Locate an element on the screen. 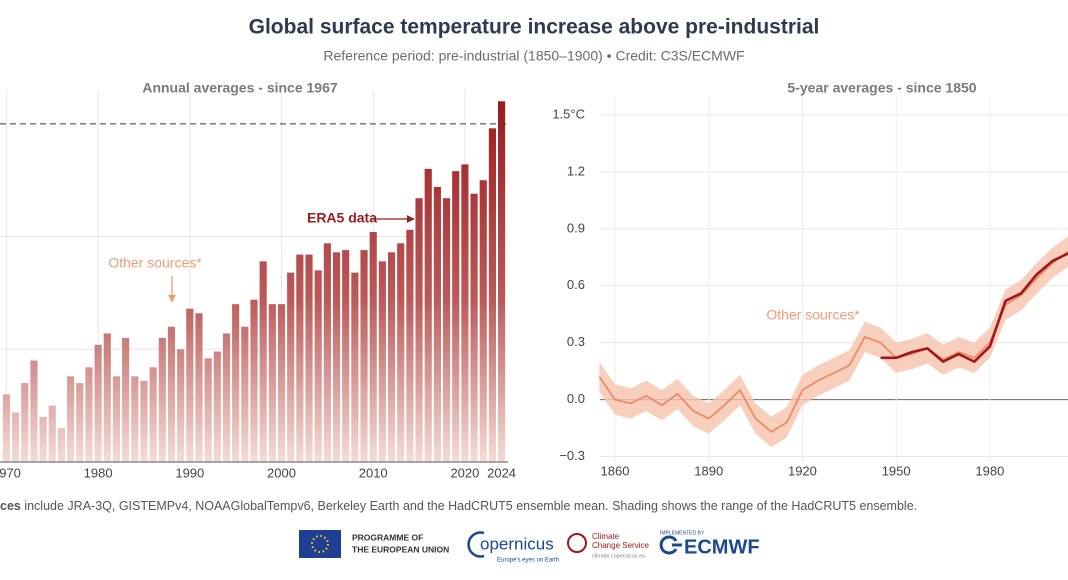 The width and height of the screenshot is (1068, 580). ecmwf-icon is located at coordinates (670, 545).